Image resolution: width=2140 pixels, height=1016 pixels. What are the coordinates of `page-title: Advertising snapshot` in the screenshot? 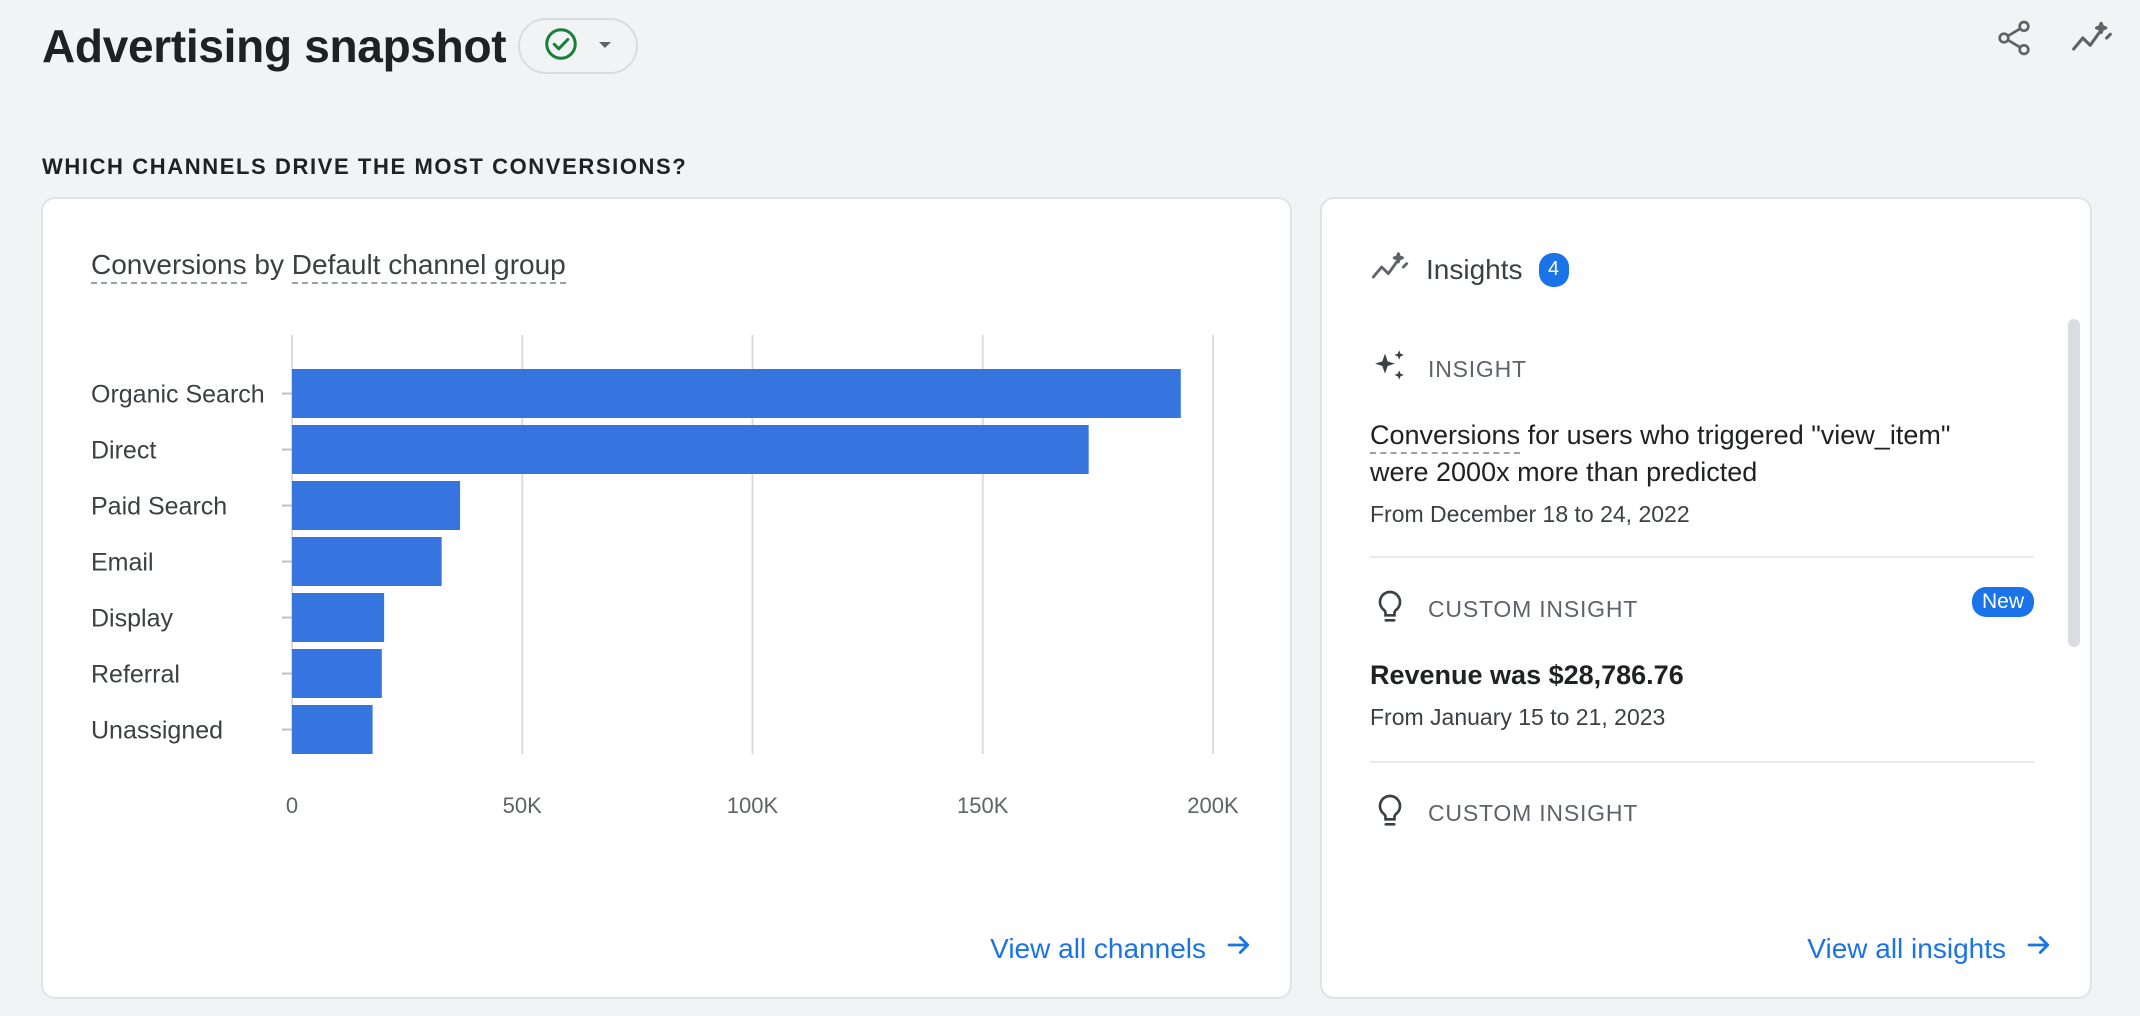 It's located at (274, 46).